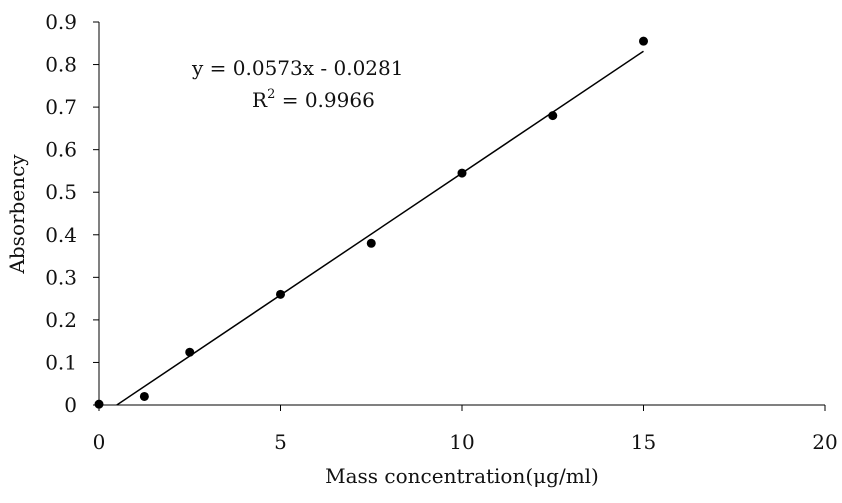 This screenshot has width=842, height=503. Describe the element at coordinates (324, 100) in the screenshot. I see `r-squared-value: = 0.9966` at that location.